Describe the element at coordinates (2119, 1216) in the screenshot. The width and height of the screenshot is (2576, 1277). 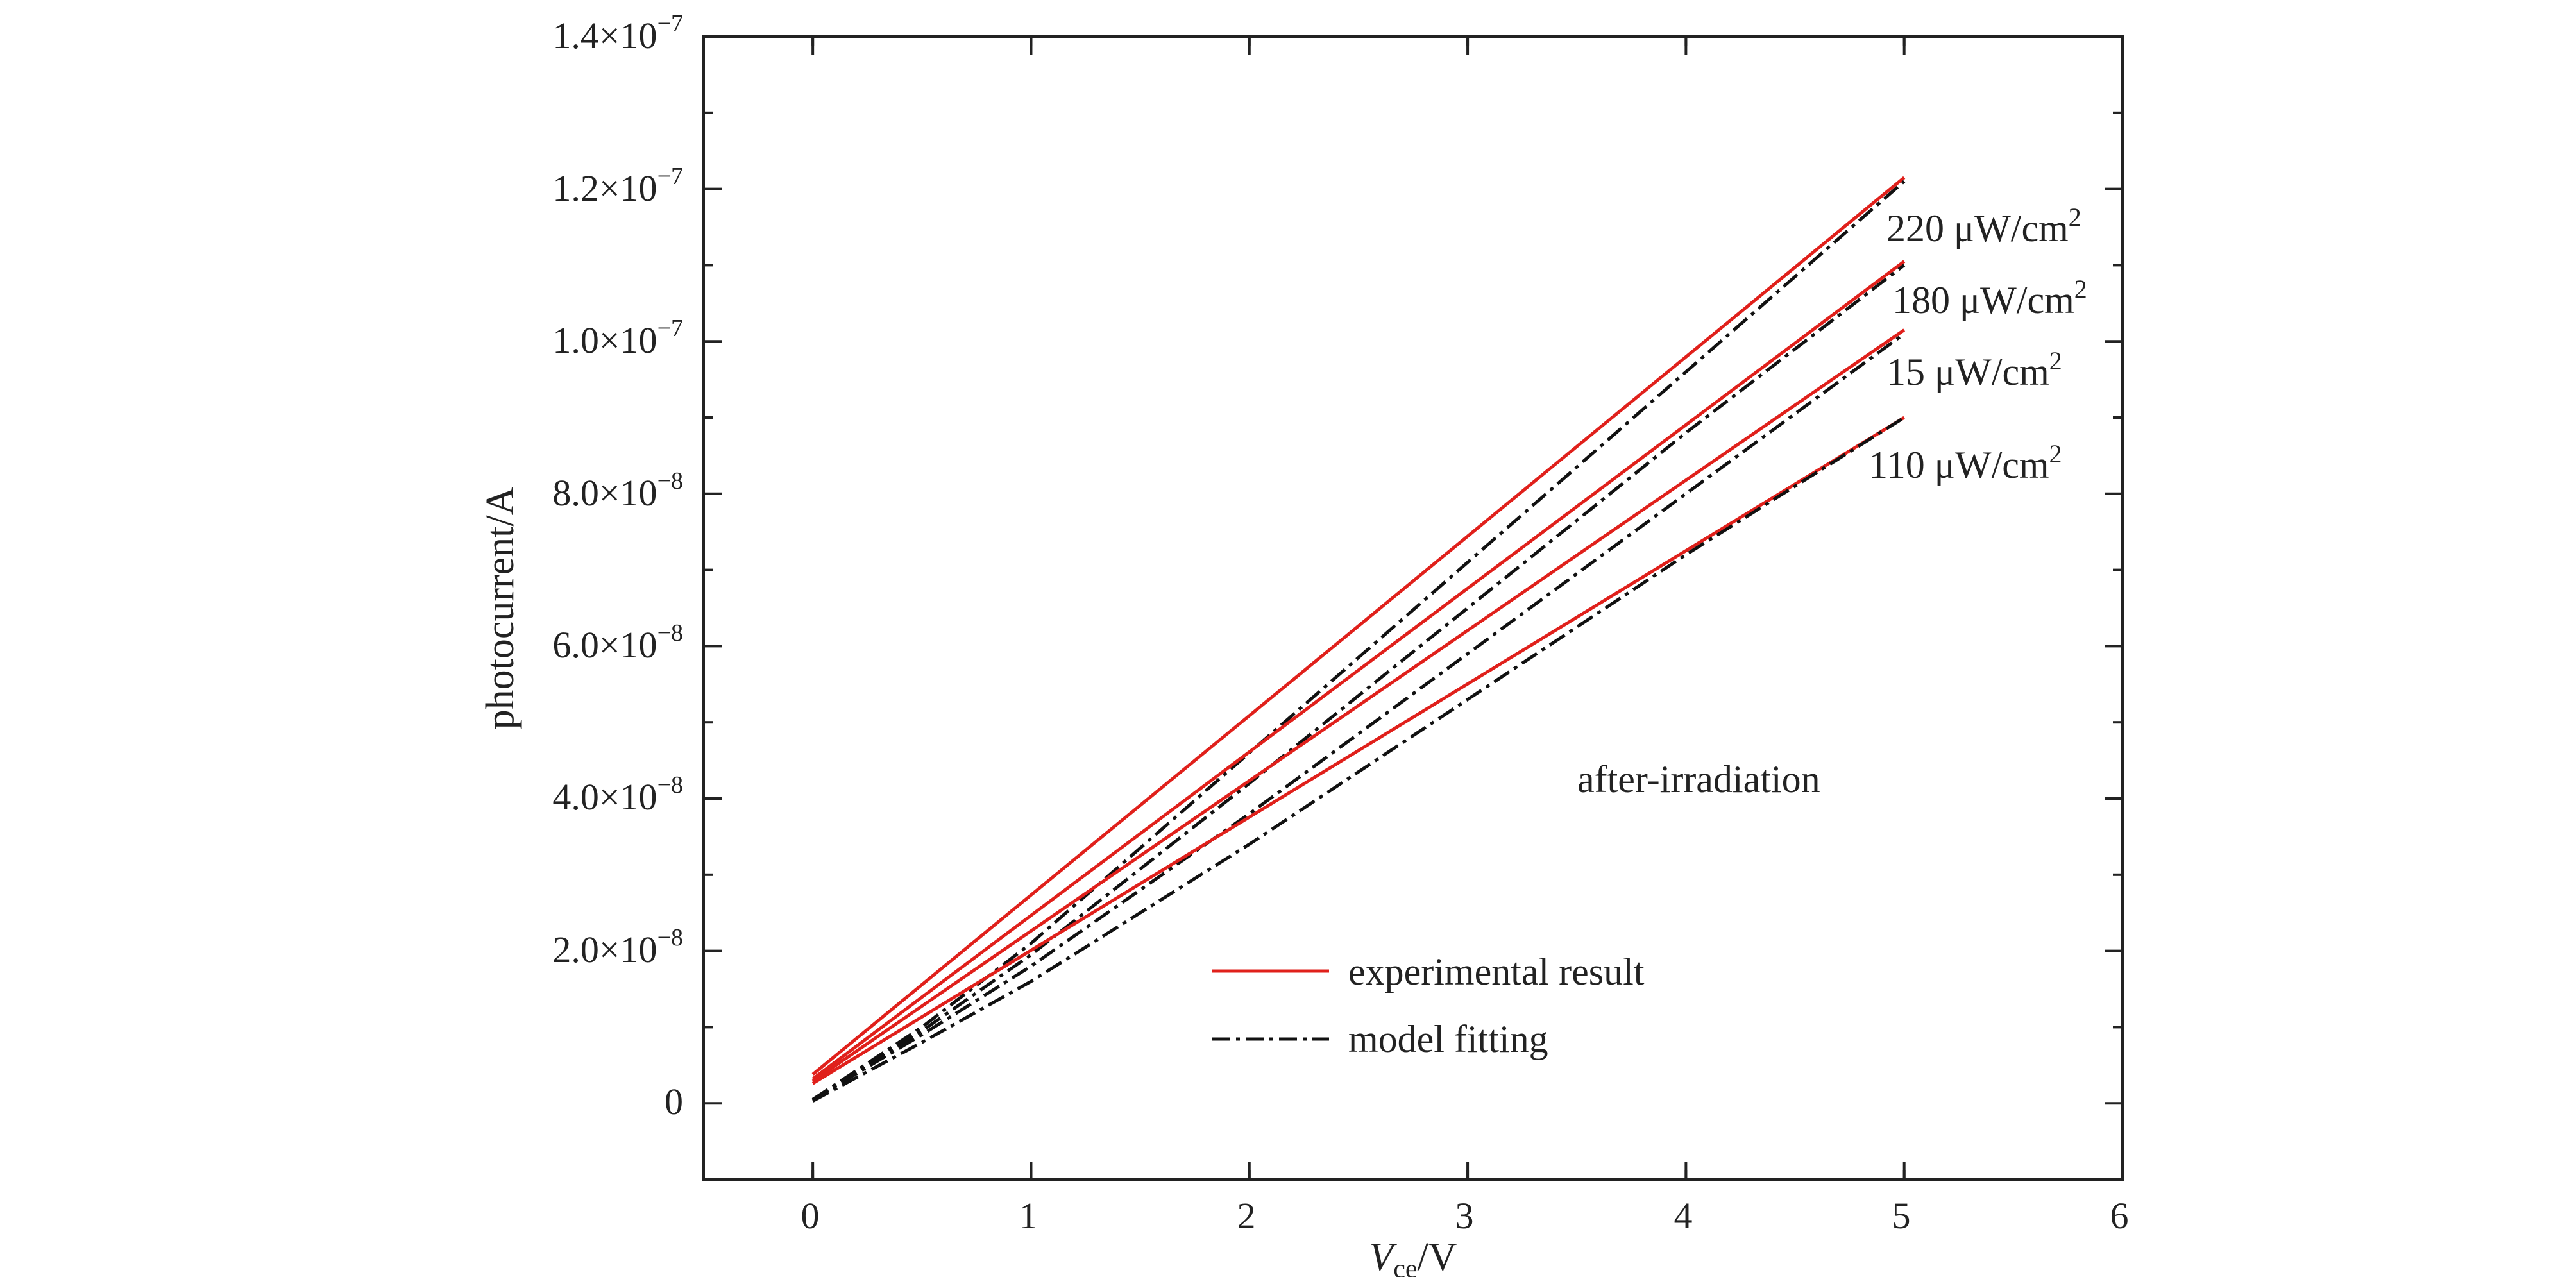
I see `x-tick-label: 6` at that location.